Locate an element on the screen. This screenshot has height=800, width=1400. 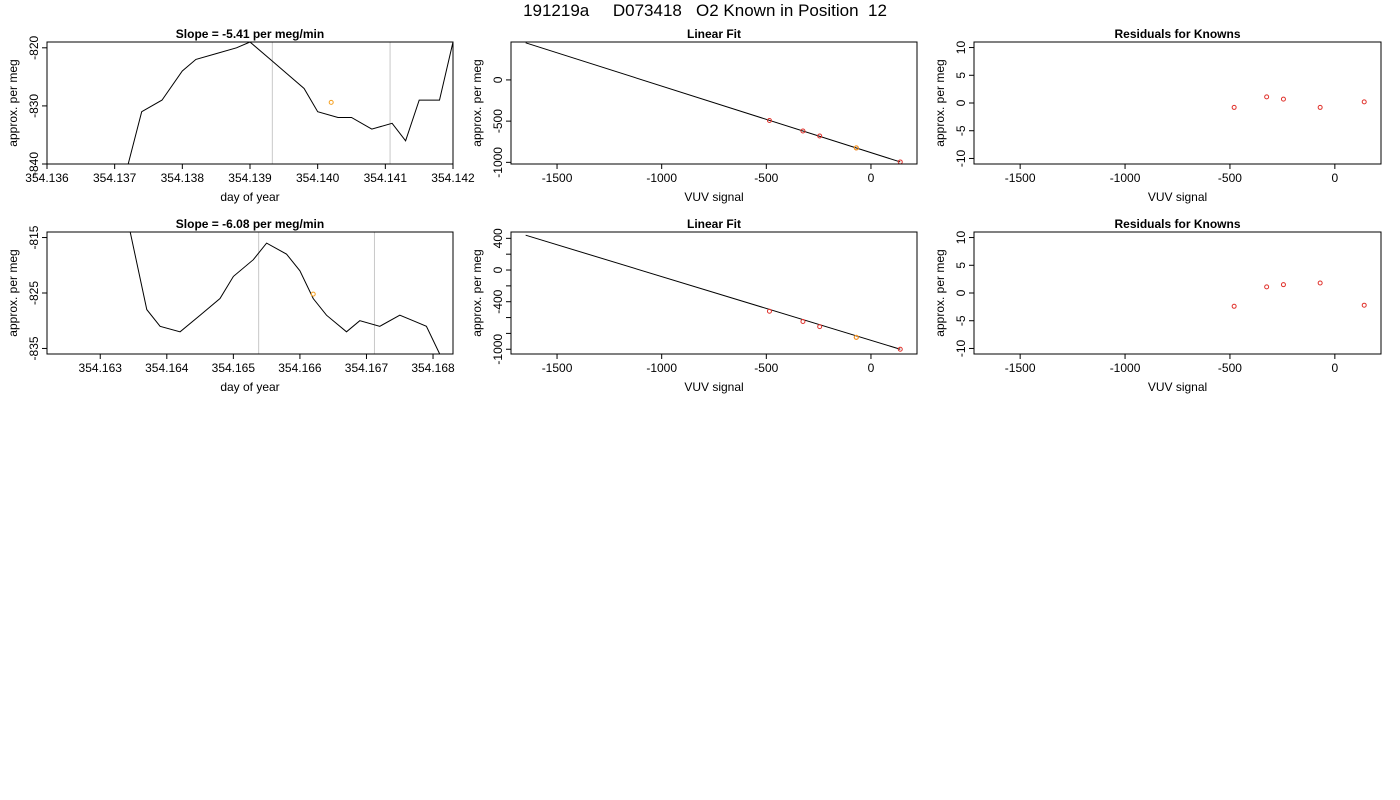
panel-title: Linear Fit is located at coordinates (714, 224).